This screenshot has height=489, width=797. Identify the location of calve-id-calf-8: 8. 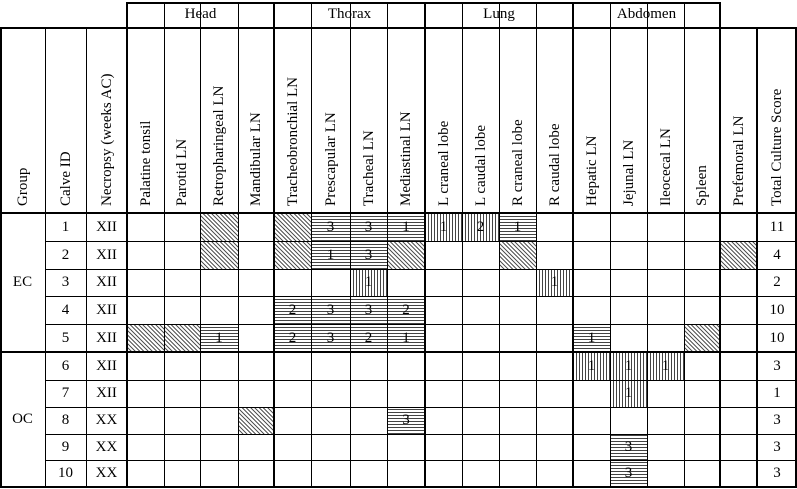
(65, 420).